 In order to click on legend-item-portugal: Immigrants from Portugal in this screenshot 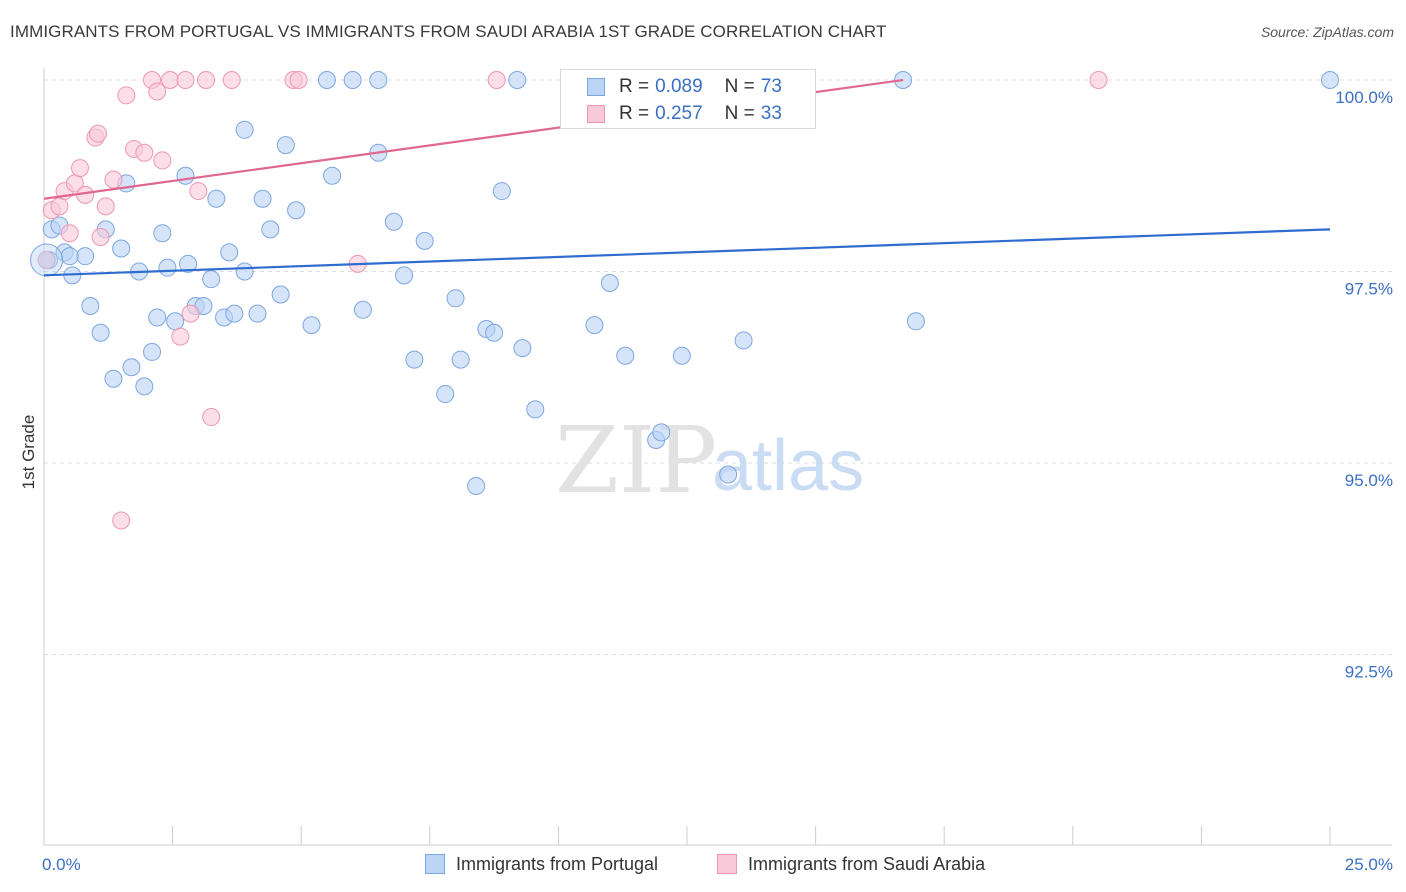, I will do `click(541, 864)`.